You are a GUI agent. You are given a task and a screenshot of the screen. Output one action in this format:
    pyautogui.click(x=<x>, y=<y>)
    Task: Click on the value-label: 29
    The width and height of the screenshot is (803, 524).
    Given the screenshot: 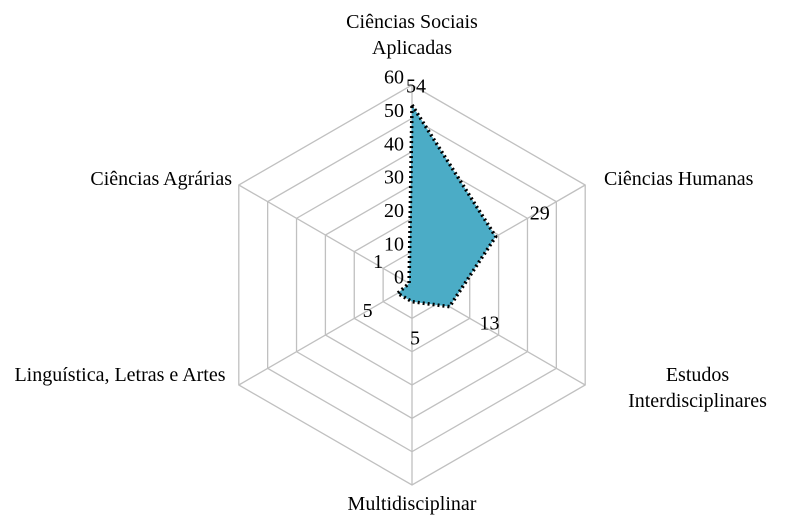 What is the action you would take?
    pyautogui.click(x=540, y=213)
    